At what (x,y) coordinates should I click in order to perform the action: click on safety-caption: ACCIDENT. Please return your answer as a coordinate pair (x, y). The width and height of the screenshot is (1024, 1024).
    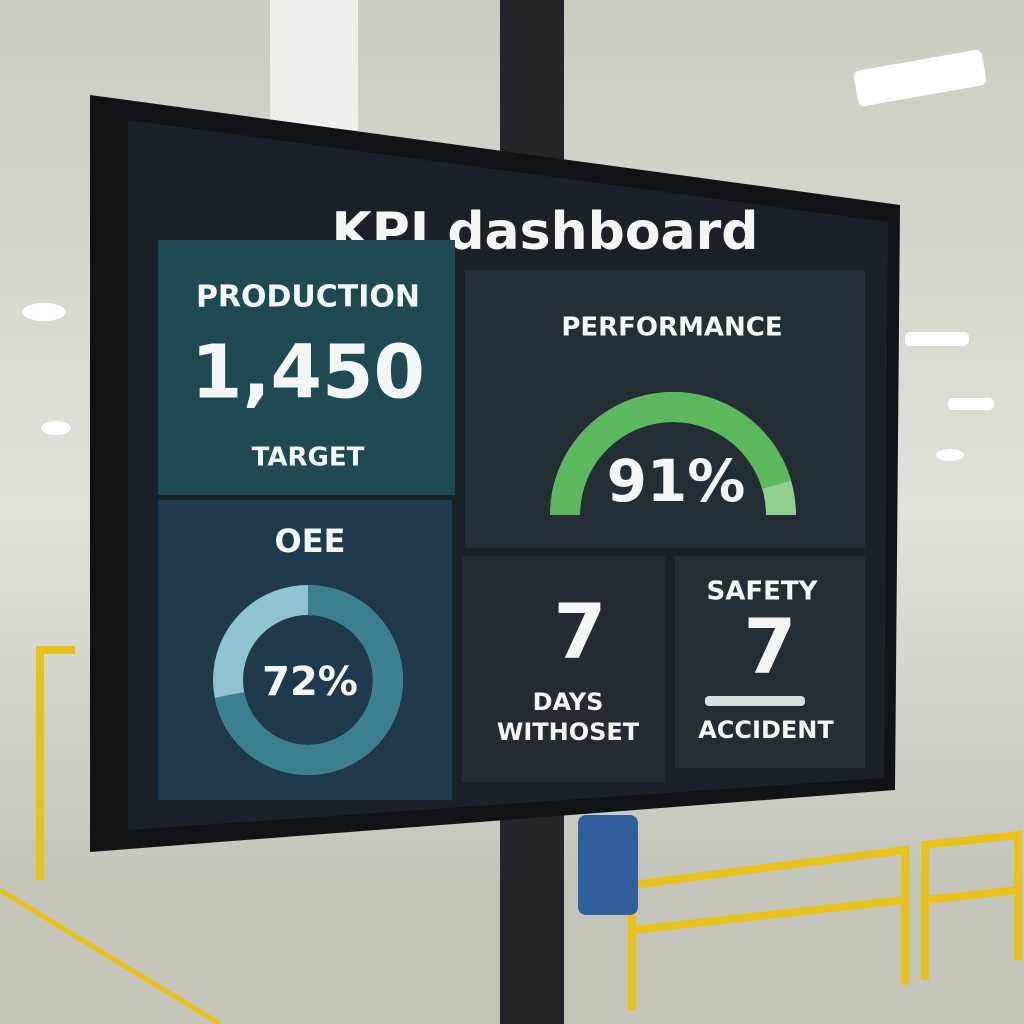
    Looking at the image, I should click on (766, 730).